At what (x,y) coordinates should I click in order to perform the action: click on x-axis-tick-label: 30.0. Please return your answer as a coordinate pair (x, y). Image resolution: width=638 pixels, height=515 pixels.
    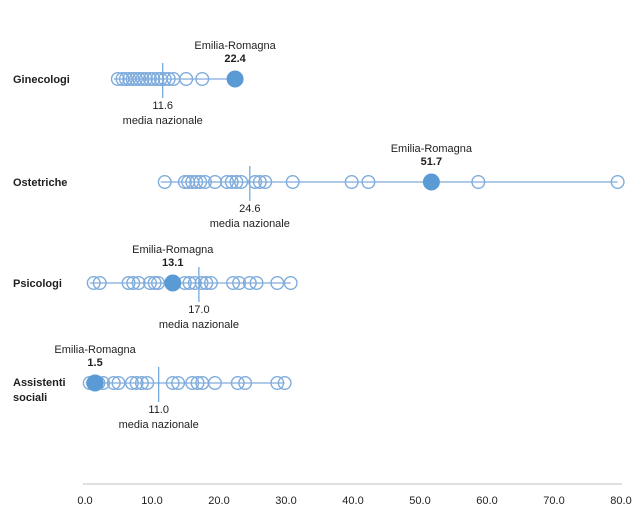
    Looking at the image, I should click on (285, 501).